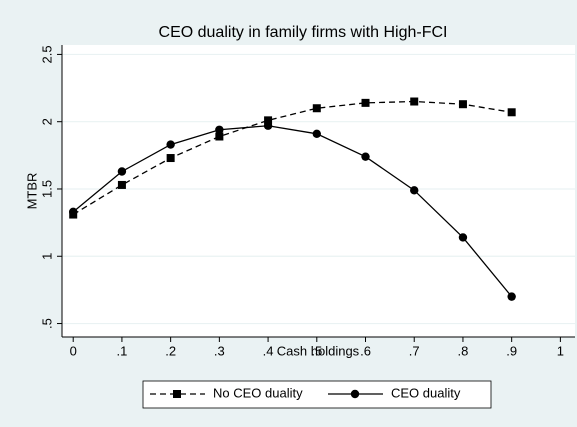 The height and width of the screenshot is (427, 577). I want to click on x-tick-label: .1, so click(122, 350).